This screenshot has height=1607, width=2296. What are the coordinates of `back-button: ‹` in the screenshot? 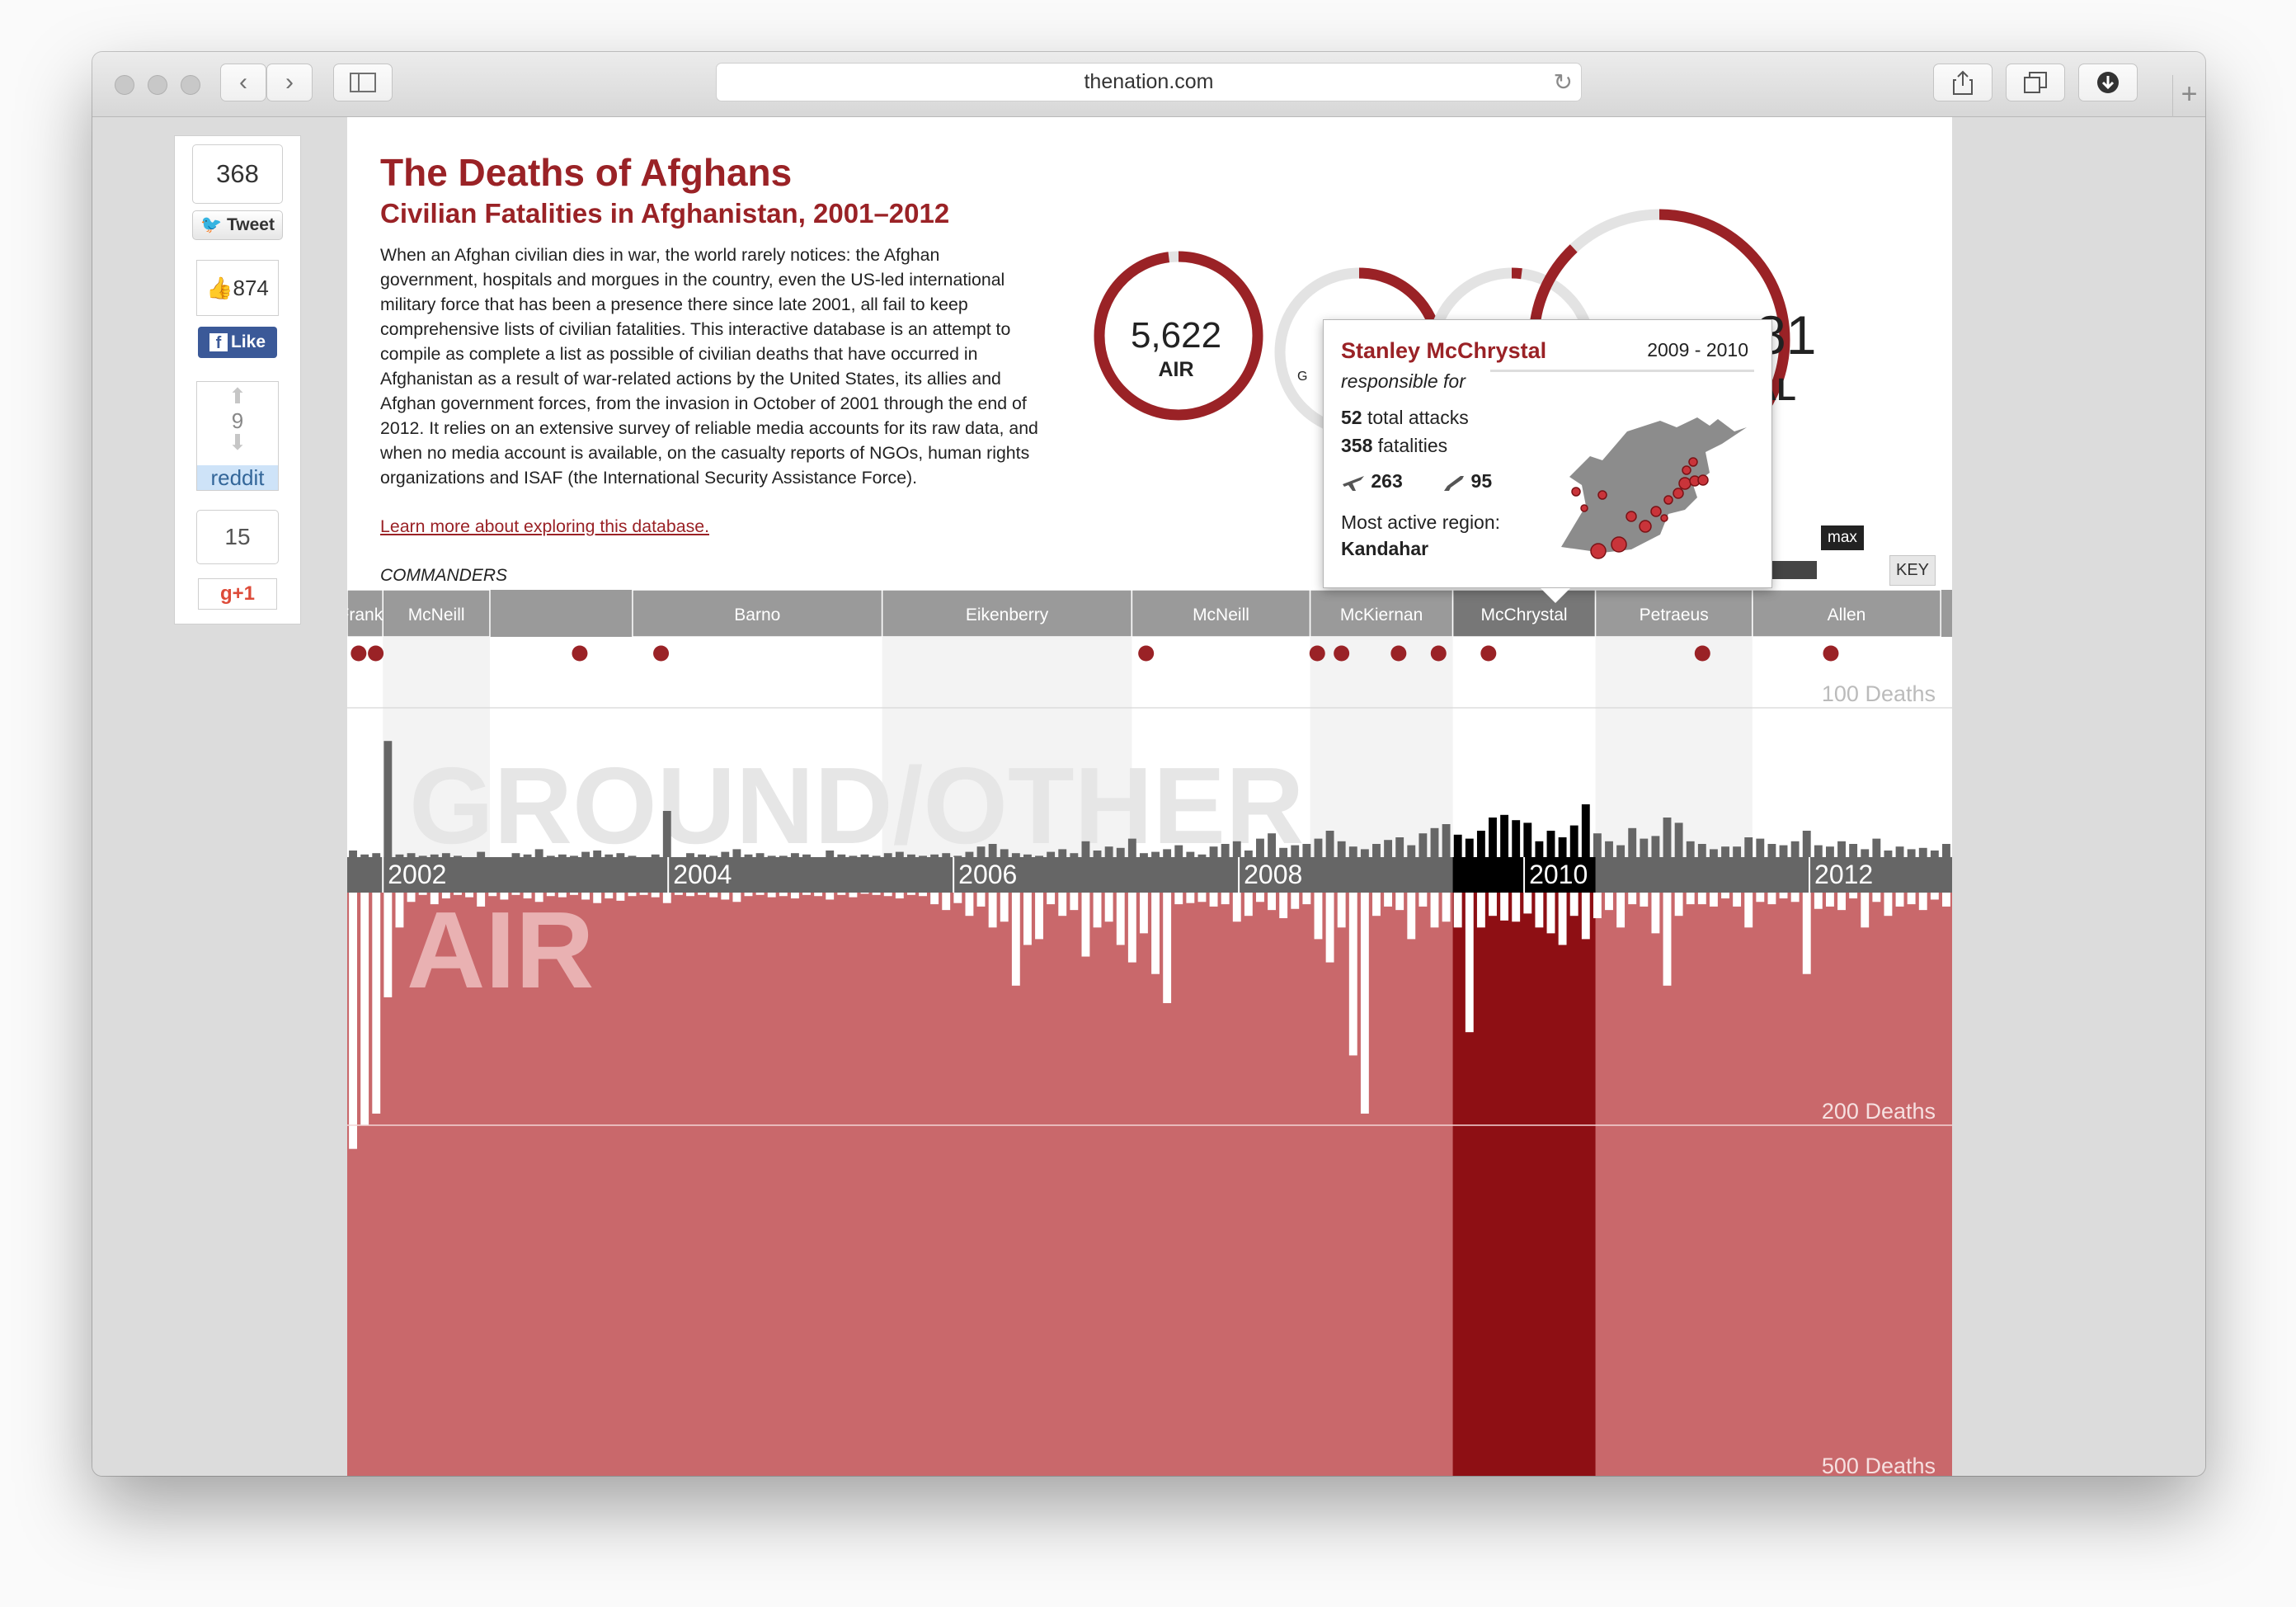 It's located at (243, 82).